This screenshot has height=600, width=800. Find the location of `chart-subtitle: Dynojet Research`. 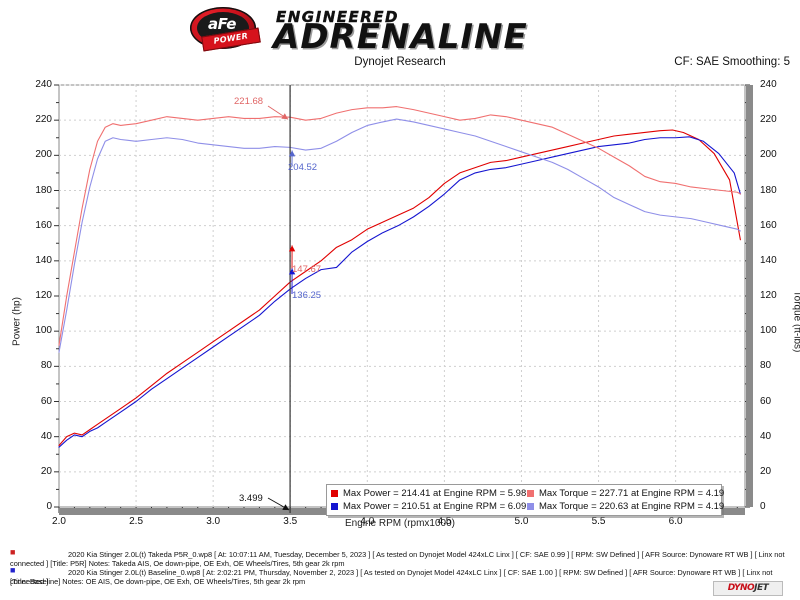

chart-subtitle: Dynojet Research is located at coordinates (400, 62).